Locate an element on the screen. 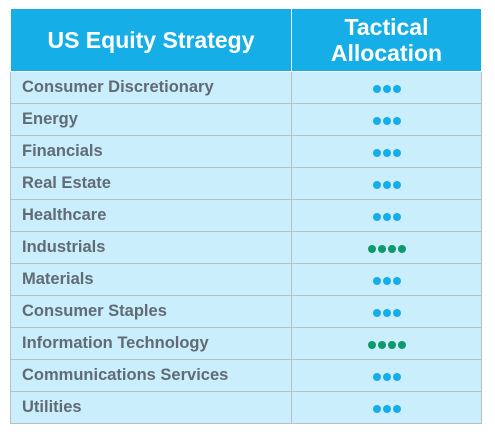 The image size is (495, 434). table-row: Information Technology is located at coordinates (246, 343).